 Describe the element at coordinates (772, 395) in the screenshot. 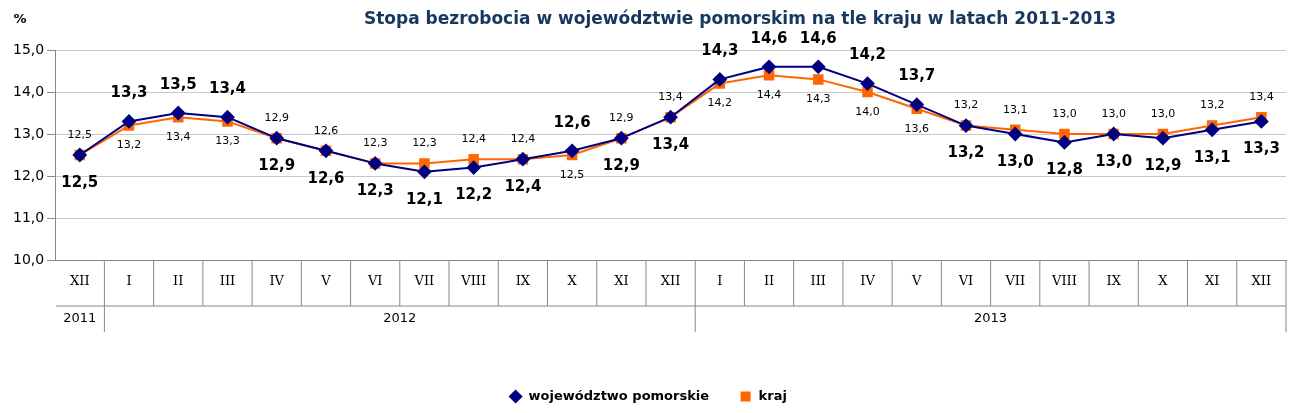

I see `legend-label: kraj` at that location.